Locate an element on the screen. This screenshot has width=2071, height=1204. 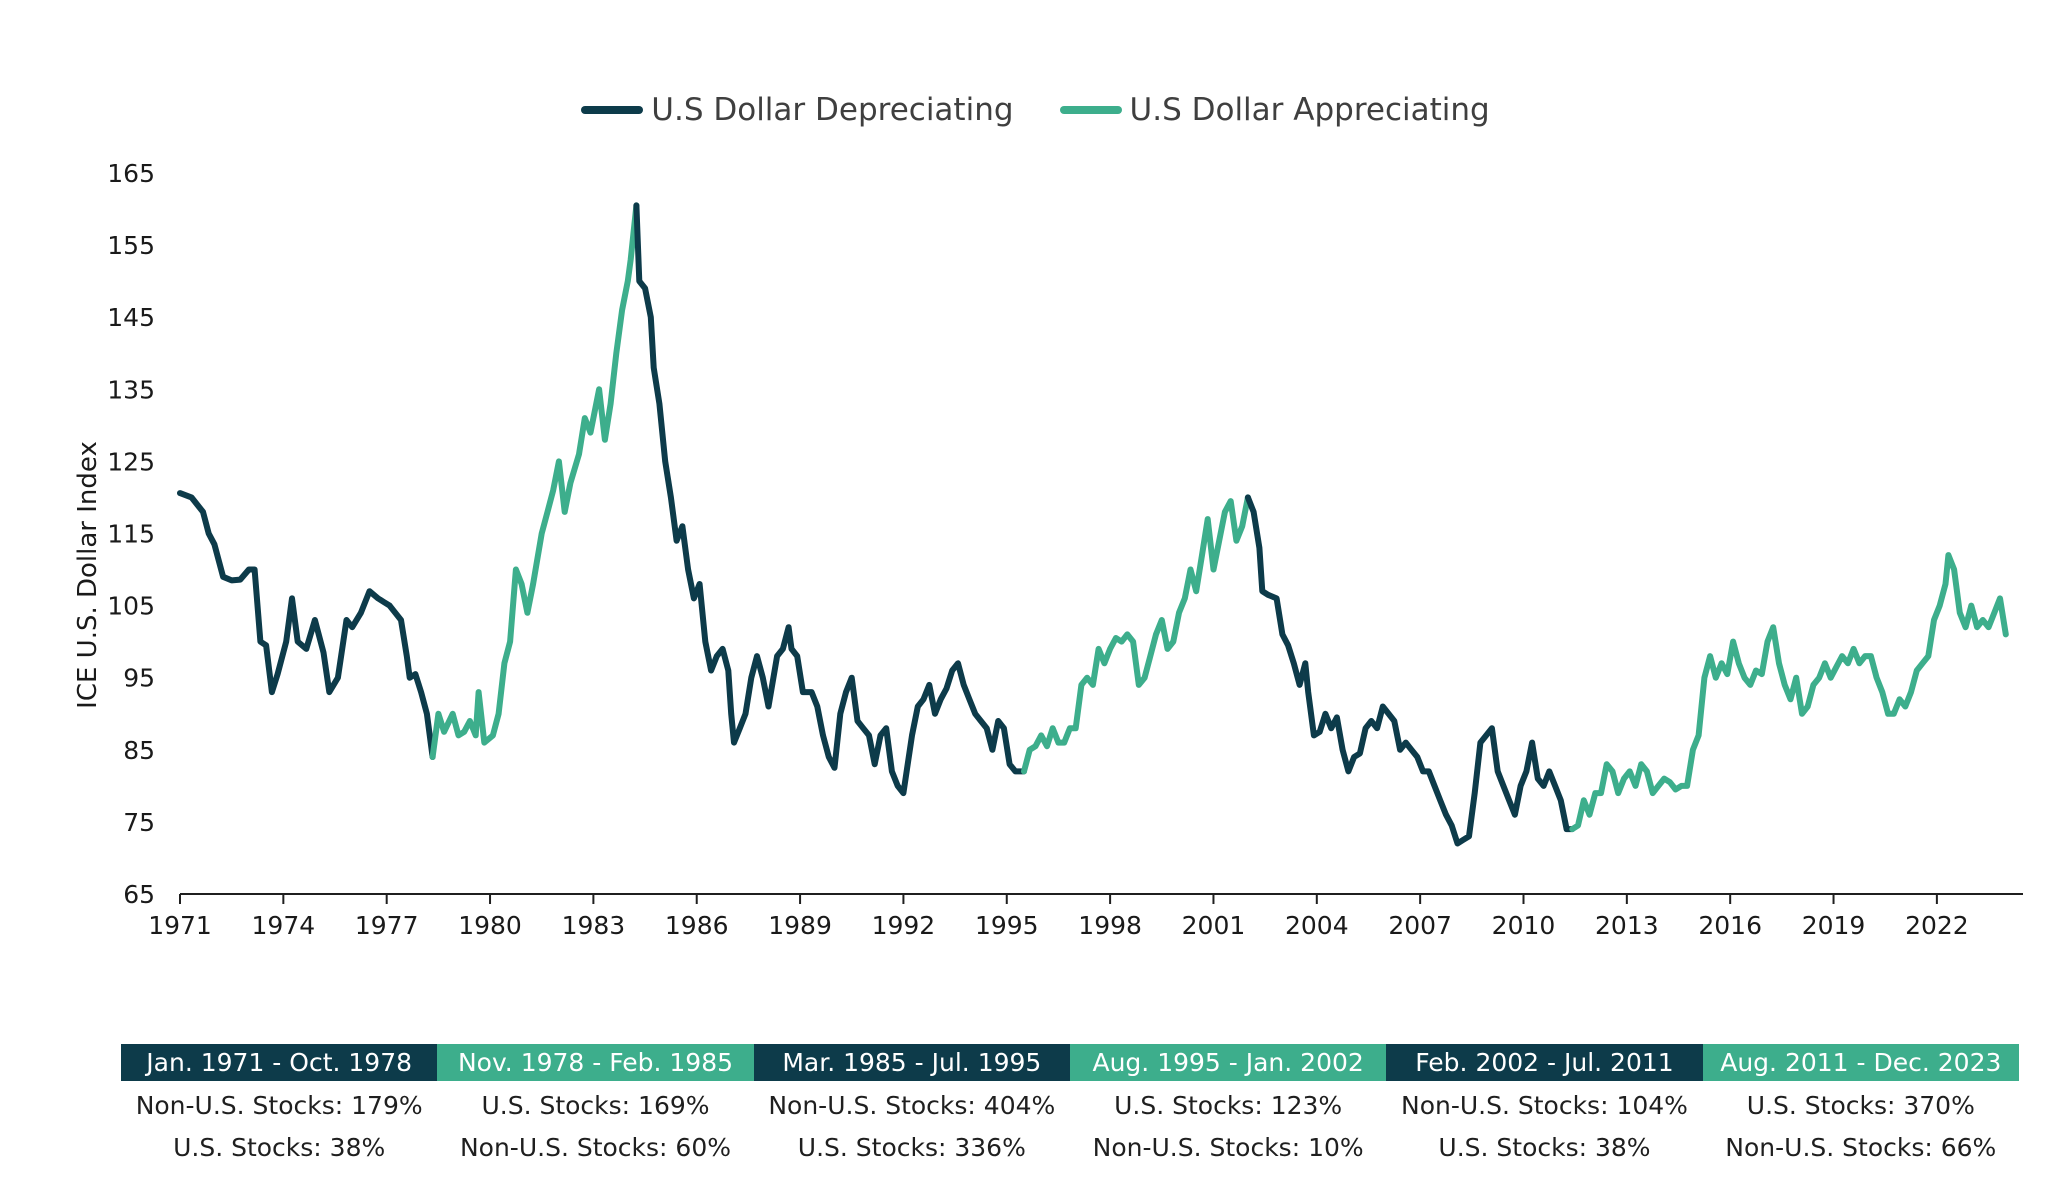
x-tick-label: 1974 is located at coordinates (284, 925).